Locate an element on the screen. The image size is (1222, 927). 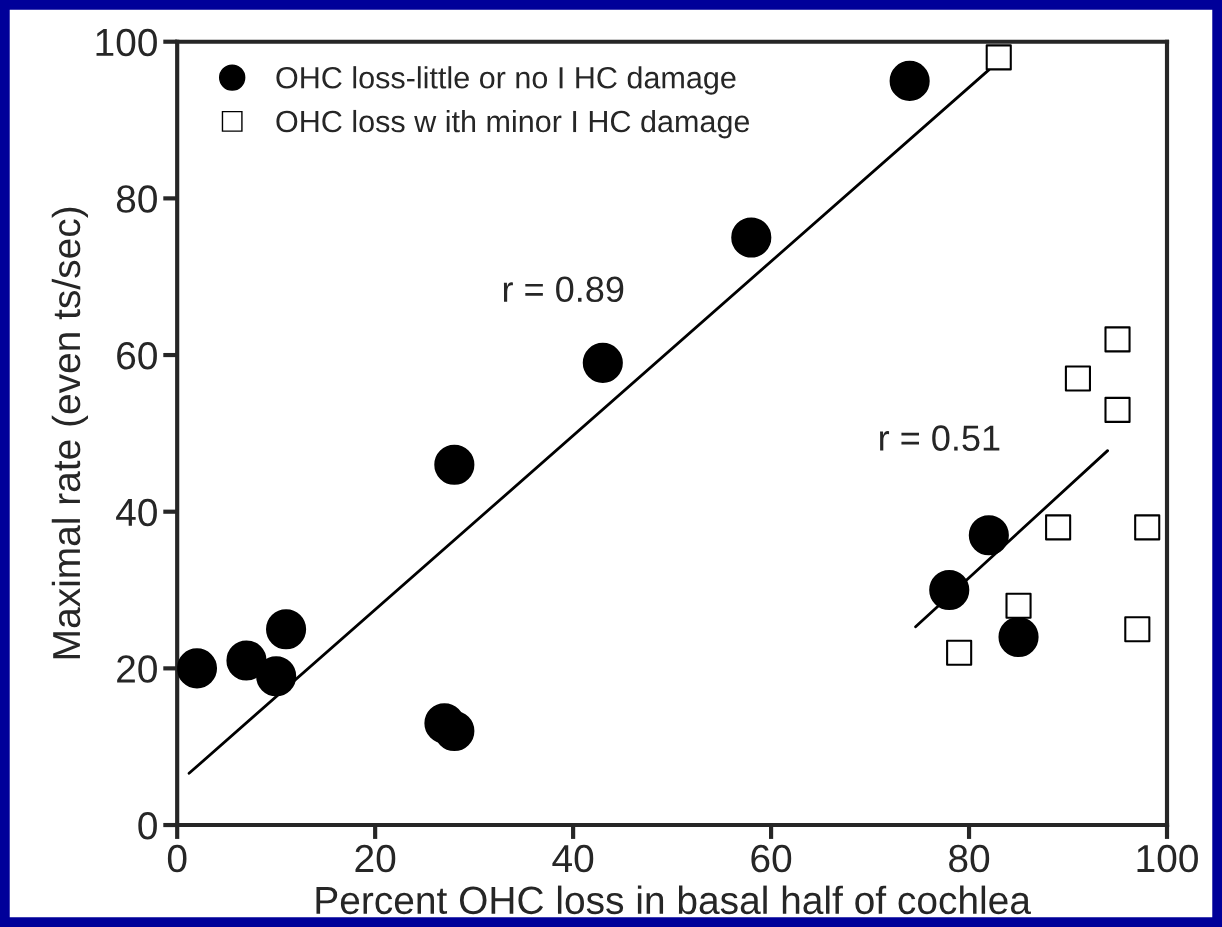
x-tick-label: 60 is located at coordinates (771, 858).